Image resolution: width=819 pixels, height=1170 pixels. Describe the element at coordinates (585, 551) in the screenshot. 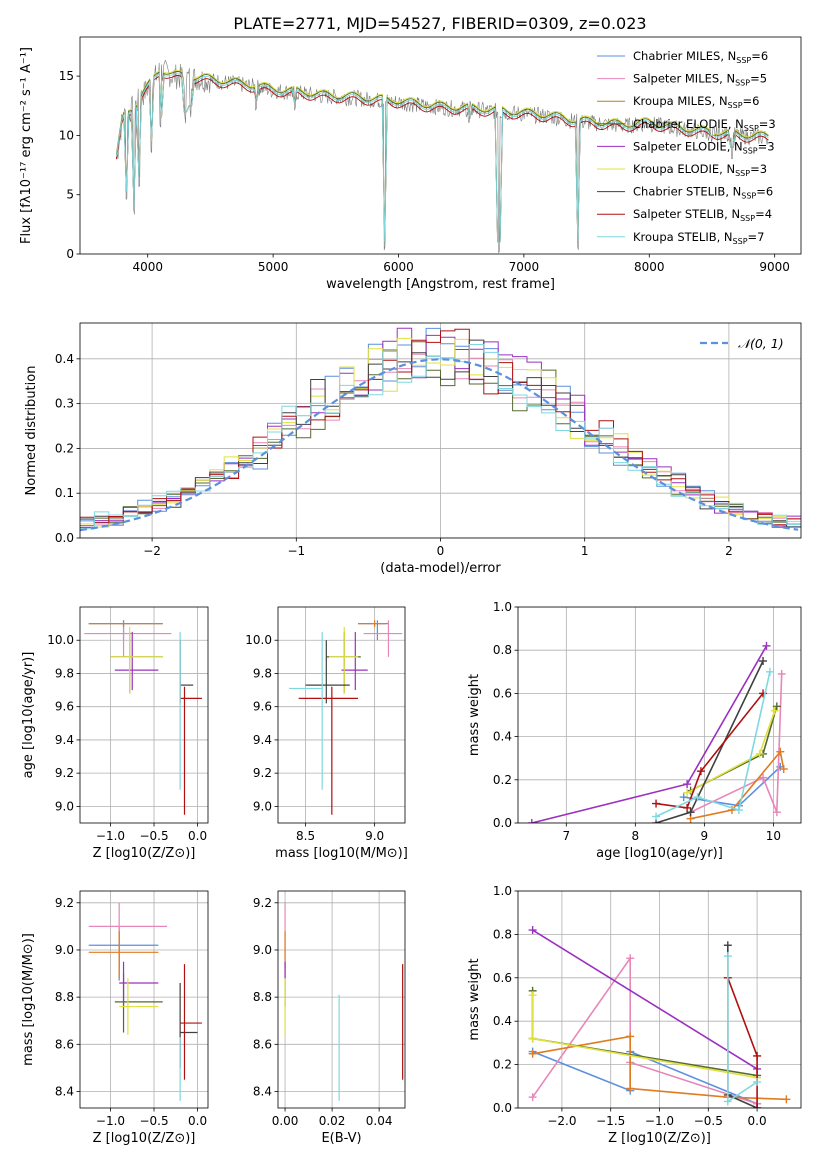

I see `x-tick-label: 1` at that location.